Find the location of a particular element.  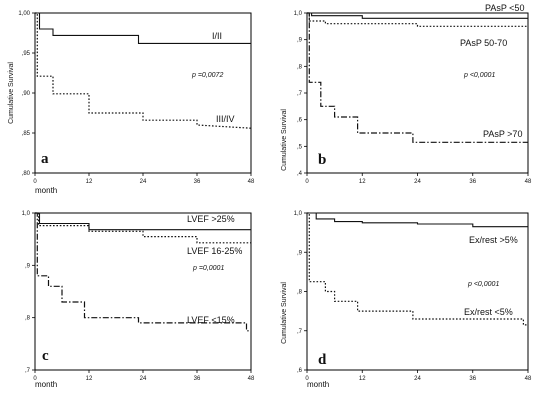

panel-letter: b is located at coordinates (322, 160).